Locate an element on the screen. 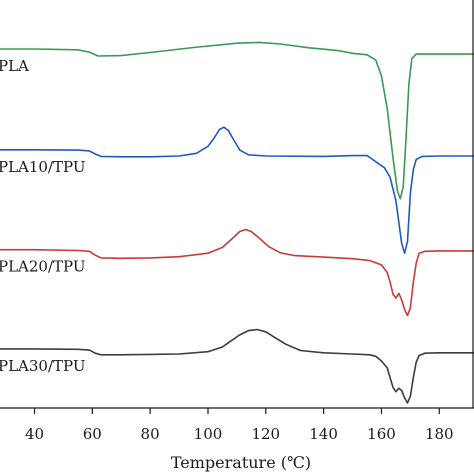 This screenshot has width=474, height=474. x-tick-label: 180 is located at coordinates (439, 434).